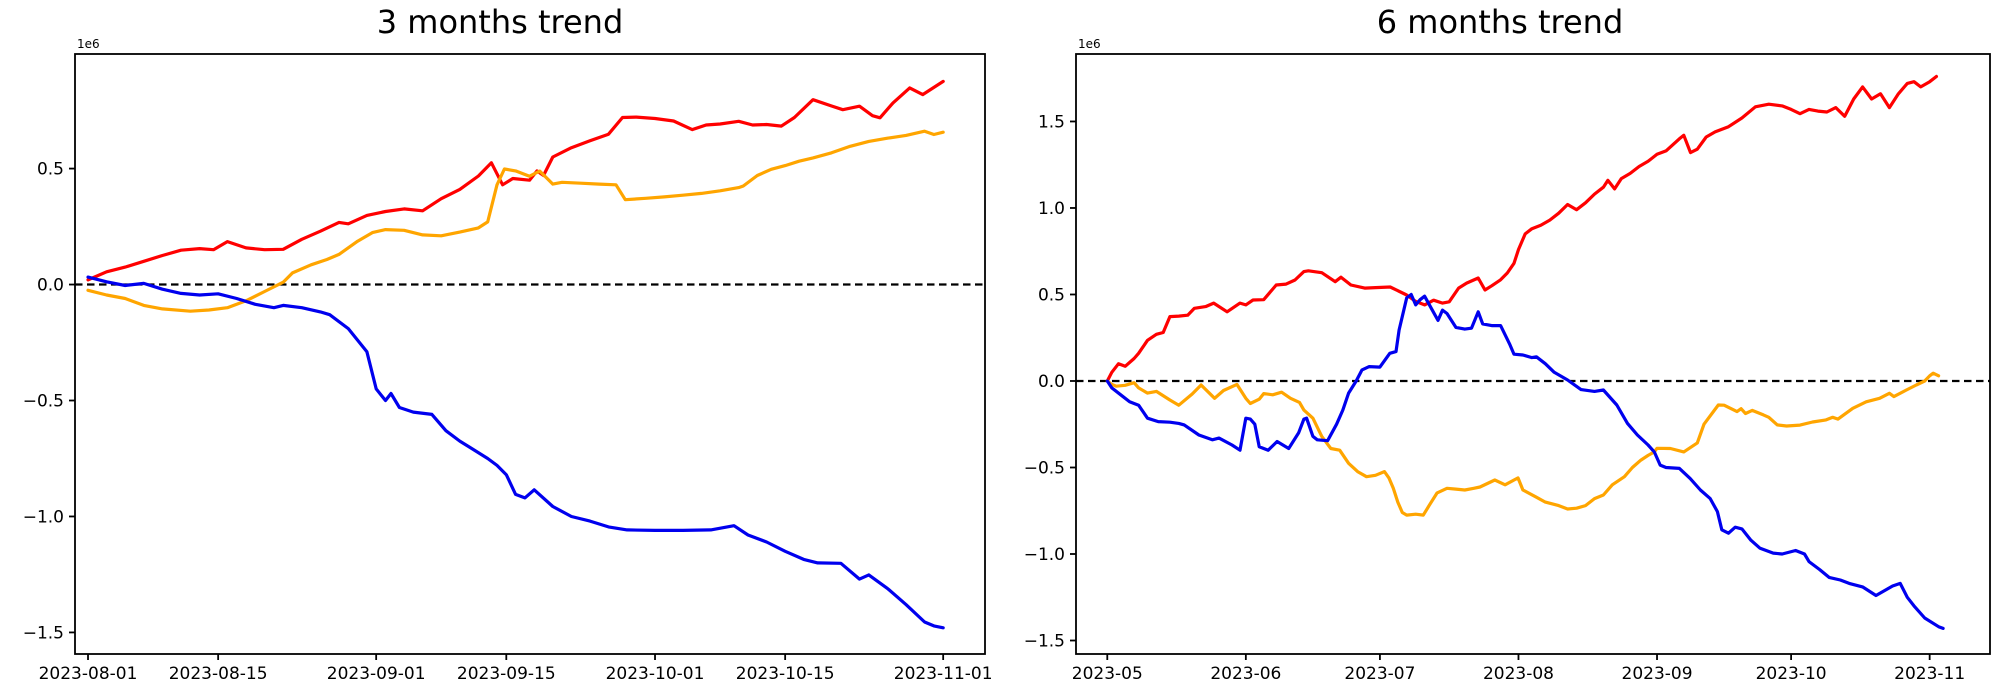  What do you see at coordinates (218, 674) in the screenshot?
I see `x-tick-label: 2023-08-15` at bounding box center [218, 674].